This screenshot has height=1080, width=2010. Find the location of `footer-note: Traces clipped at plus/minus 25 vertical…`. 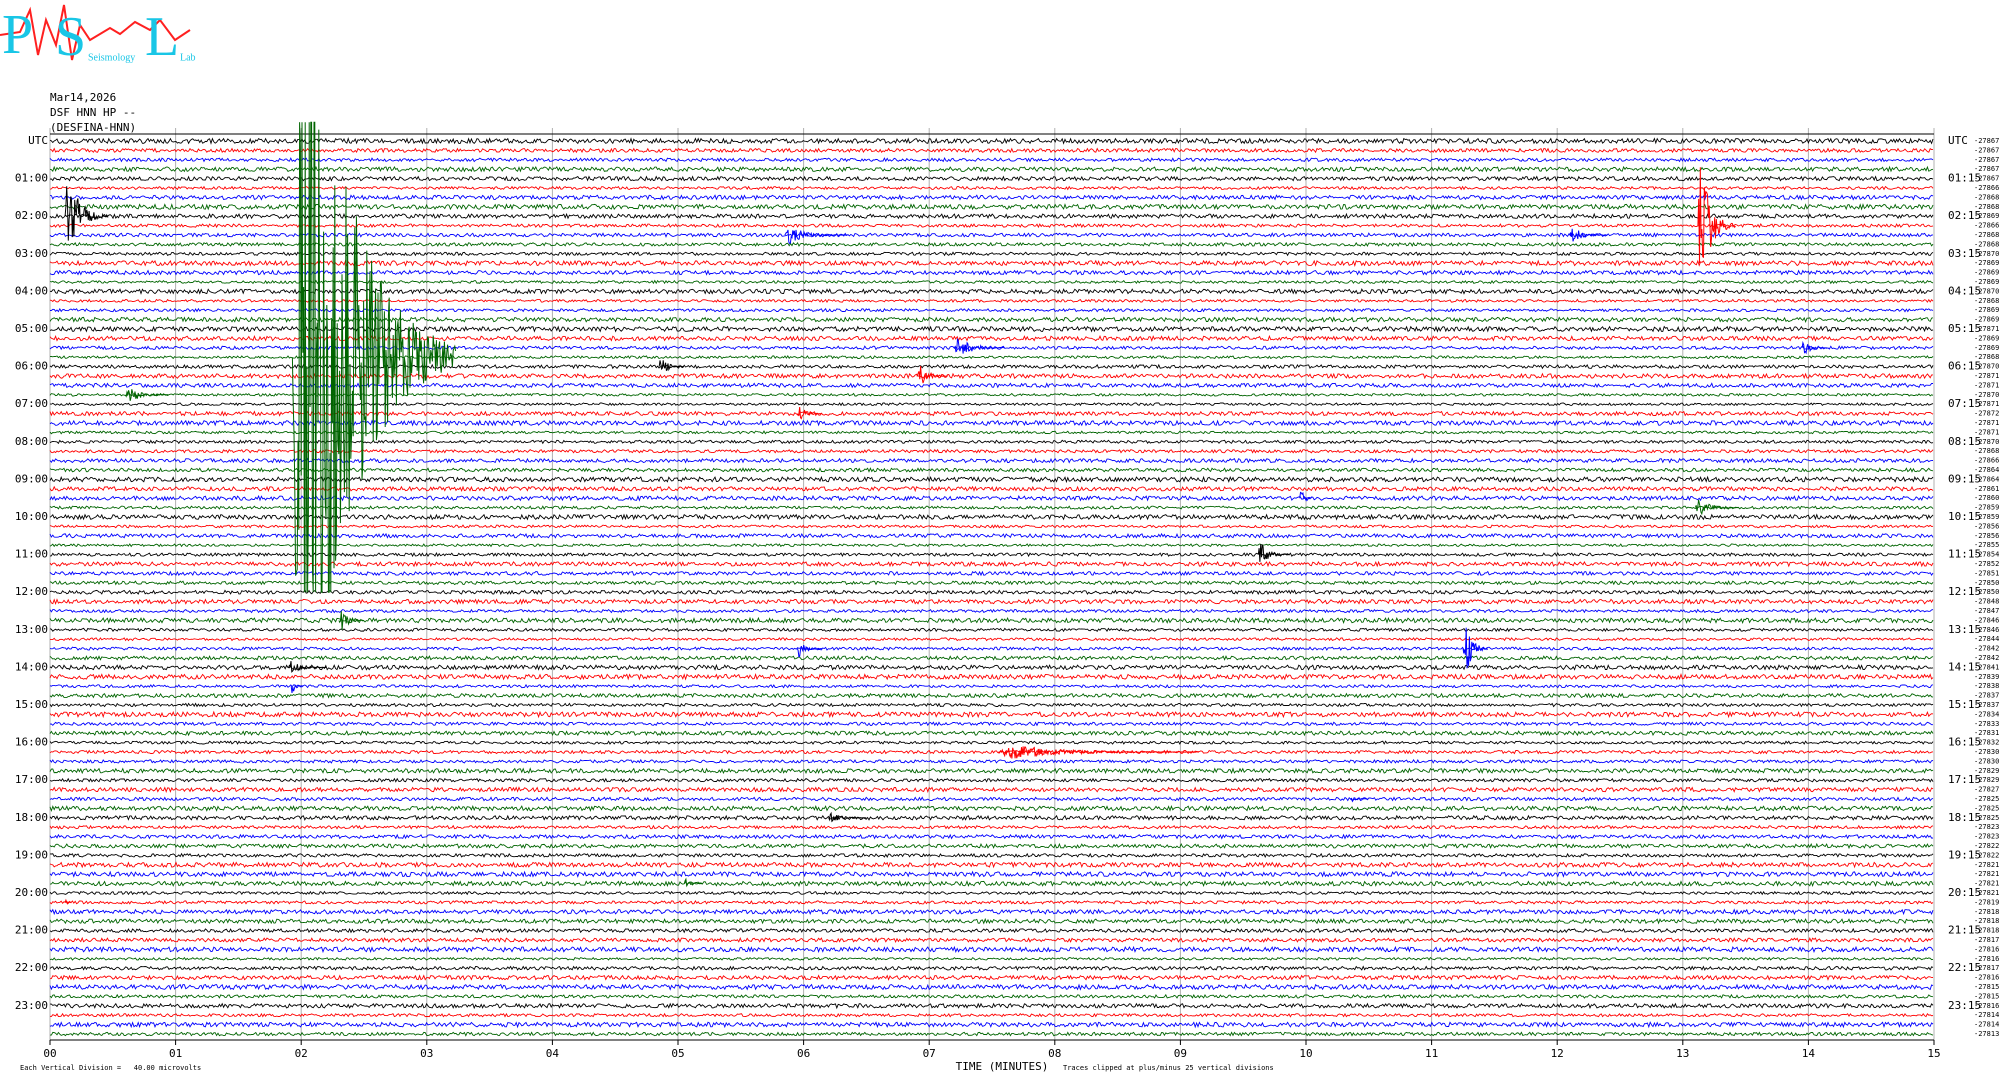

footer-note: Traces clipped at plus/minus 25 vertical… is located at coordinates (1168, 1068).